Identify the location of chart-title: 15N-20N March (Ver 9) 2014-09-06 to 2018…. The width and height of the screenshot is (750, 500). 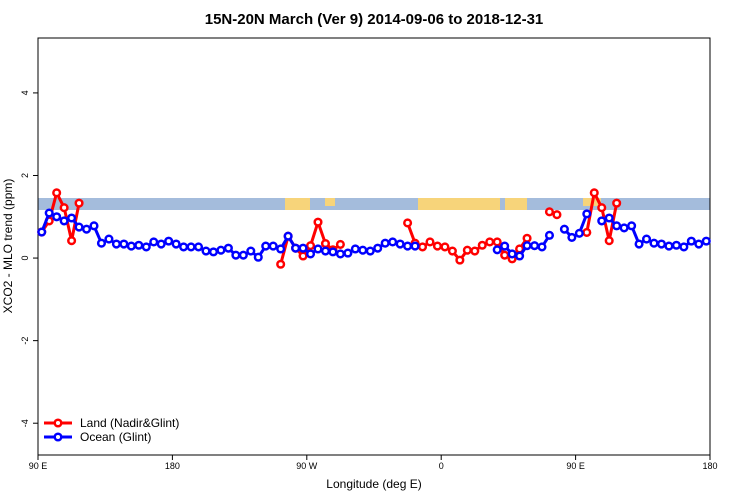
(374, 19).